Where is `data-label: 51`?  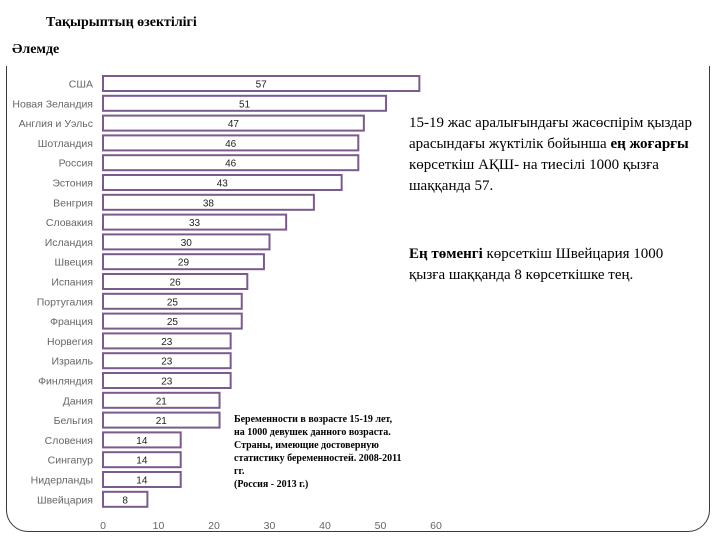 data-label: 51 is located at coordinates (245, 104).